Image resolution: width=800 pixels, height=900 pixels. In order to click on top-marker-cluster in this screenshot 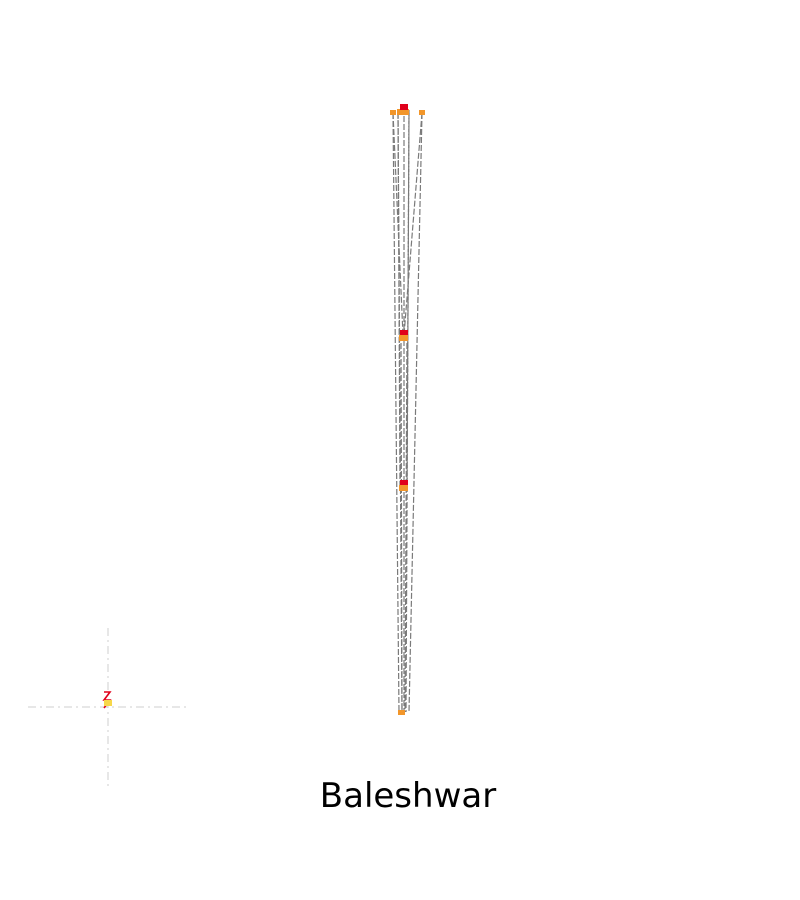, I will do `click(407, 109)`.